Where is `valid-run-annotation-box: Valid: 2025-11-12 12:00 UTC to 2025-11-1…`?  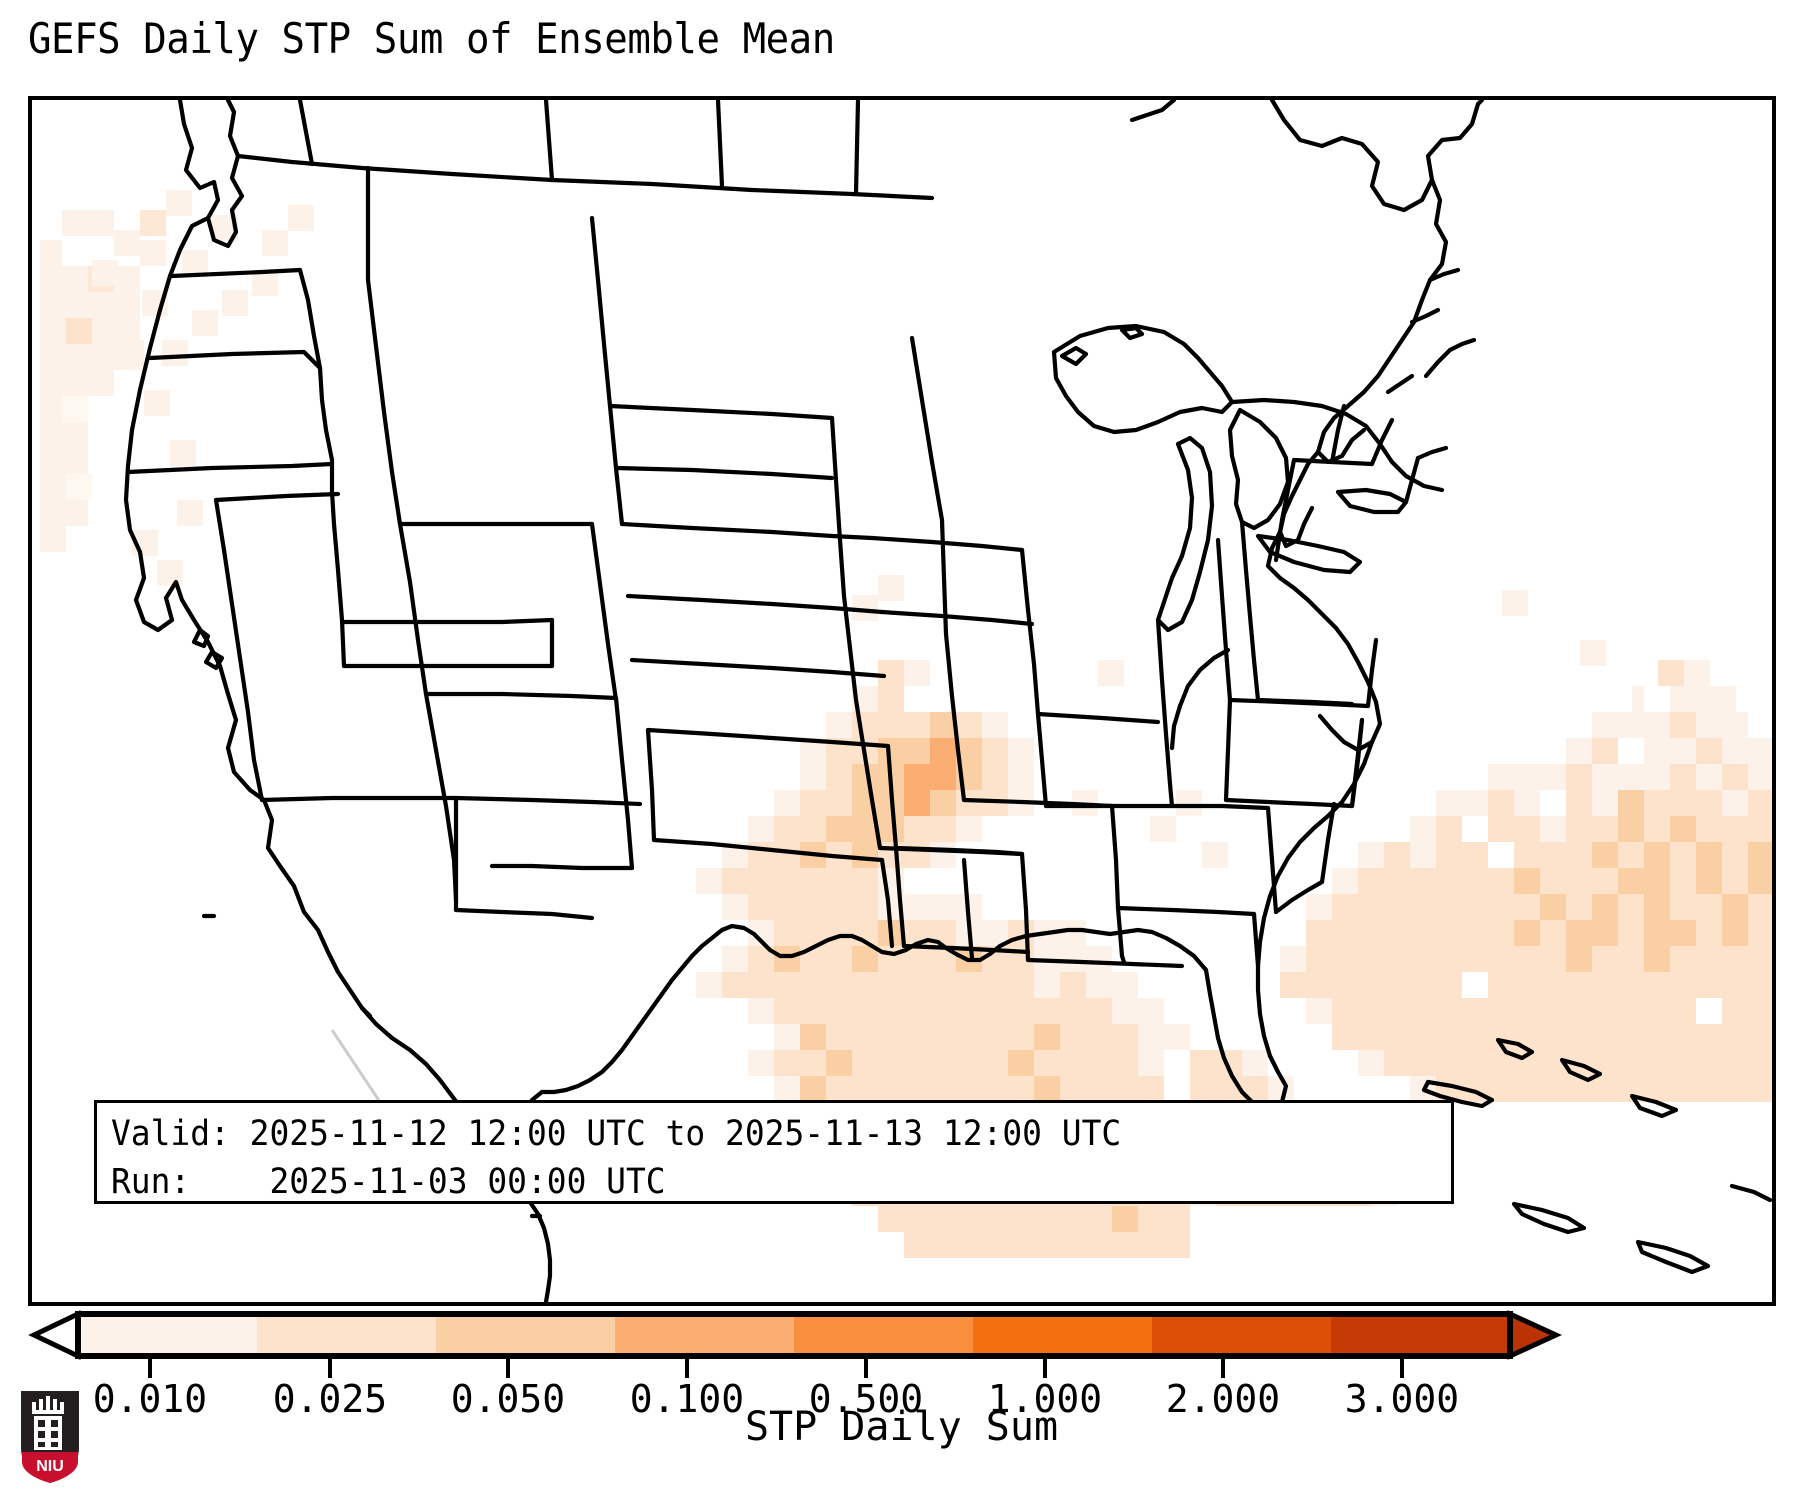 valid-run-annotation-box: Valid: 2025-11-12 12:00 UTC to 2025-11-1… is located at coordinates (774, 1152).